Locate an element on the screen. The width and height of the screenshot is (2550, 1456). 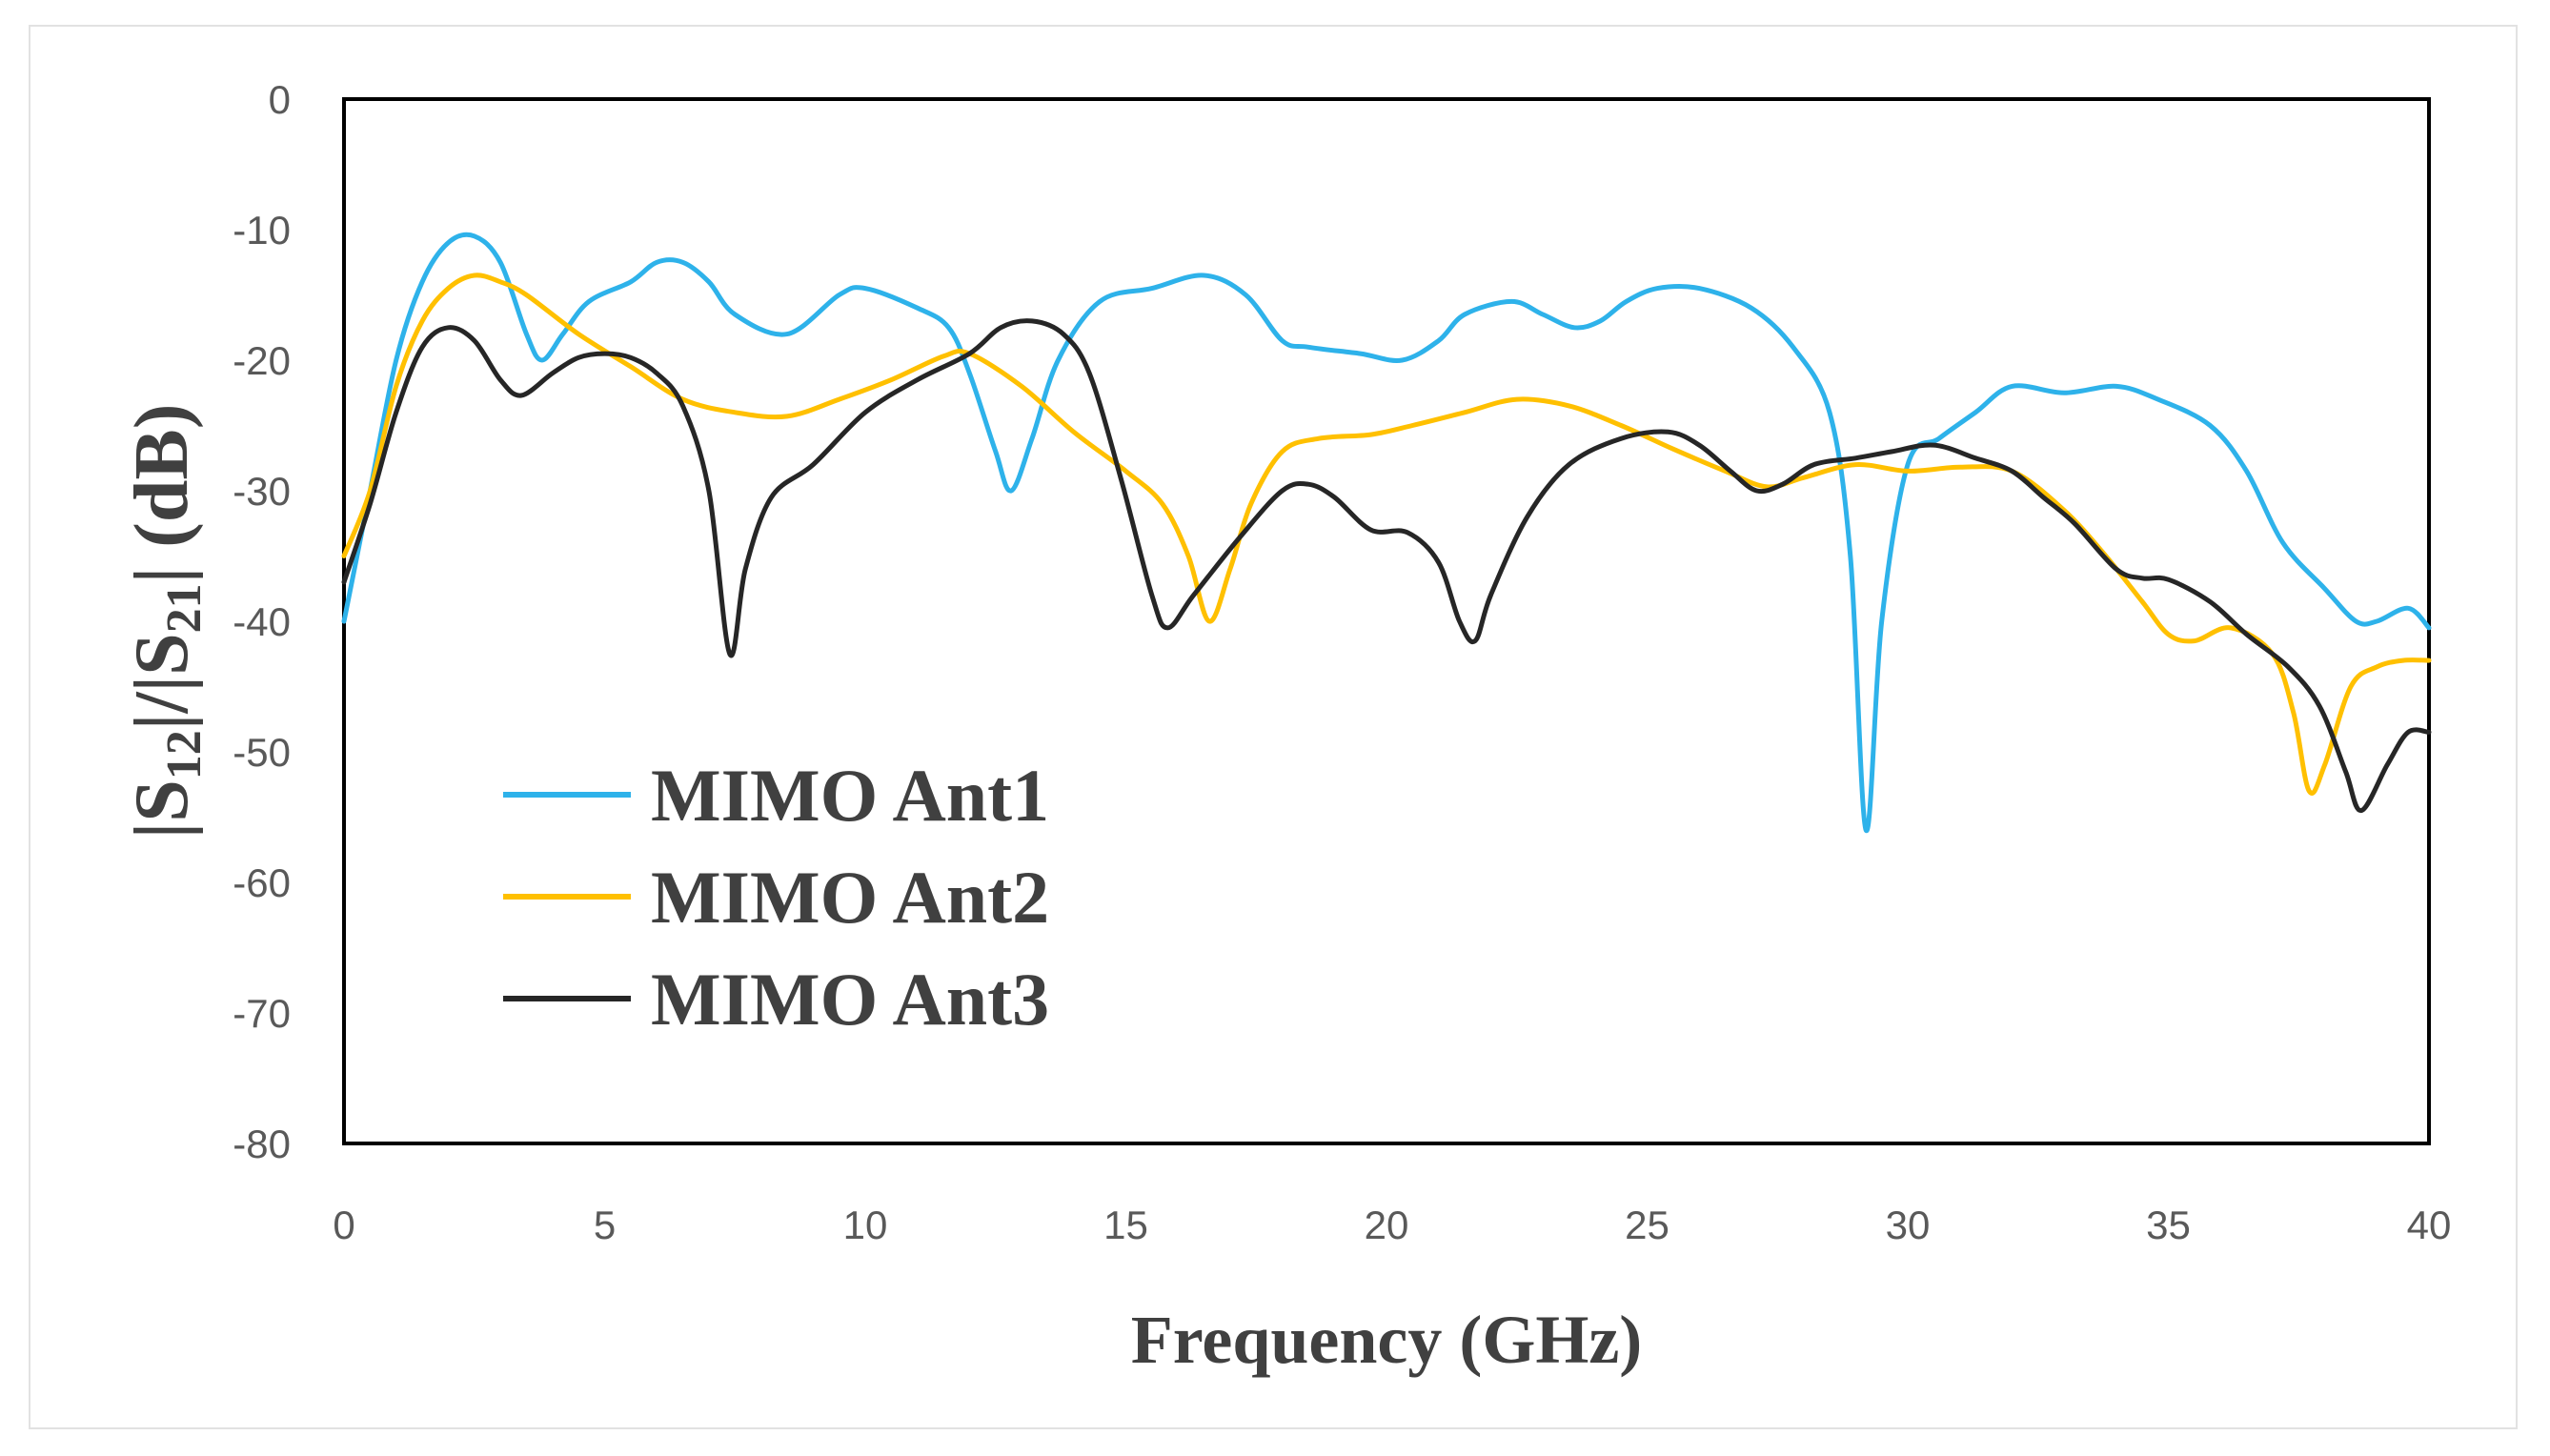
y-axis-ticks: 0 -10 -20 -30 -40 -50 -60 -70 -80 is located at coordinates (262, 621).